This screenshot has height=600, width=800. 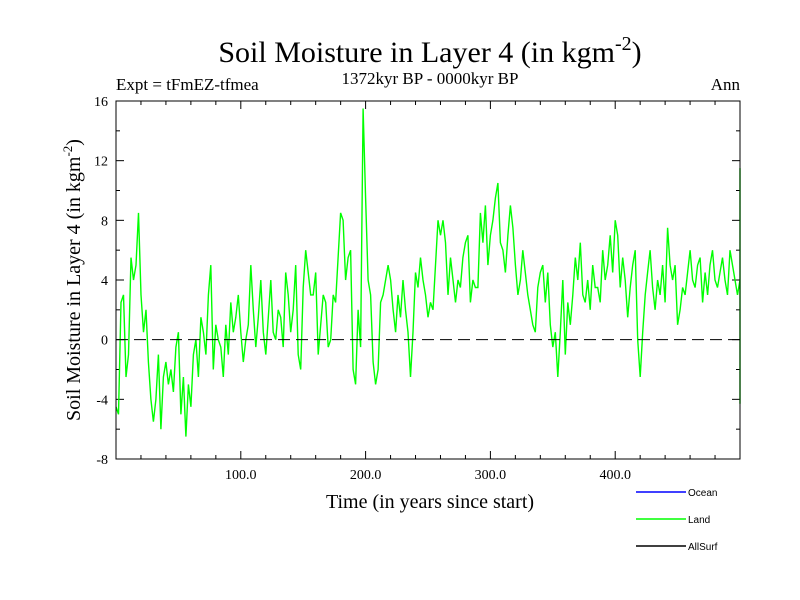 What do you see at coordinates (101, 102) in the screenshot?
I see `y-tick-label: 16` at bounding box center [101, 102].